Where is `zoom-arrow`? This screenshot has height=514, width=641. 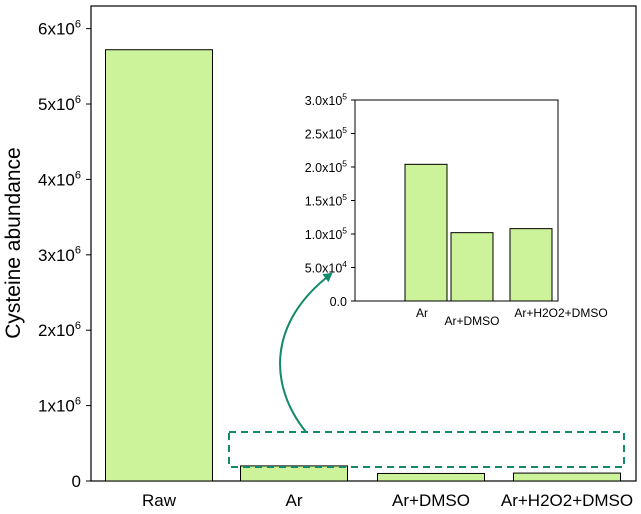
zoom-arrow is located at coordinates (306, 352).